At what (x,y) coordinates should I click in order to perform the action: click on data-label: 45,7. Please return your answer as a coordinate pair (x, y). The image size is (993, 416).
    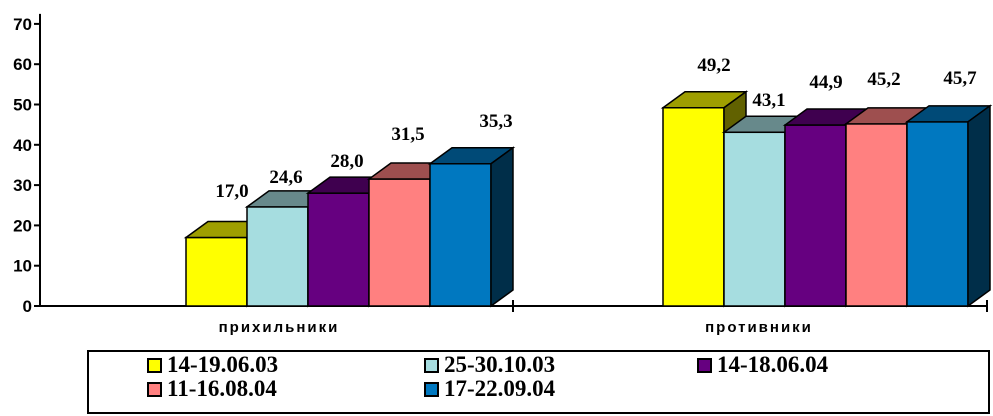
    Looking at the image, I should click on (960, 78).